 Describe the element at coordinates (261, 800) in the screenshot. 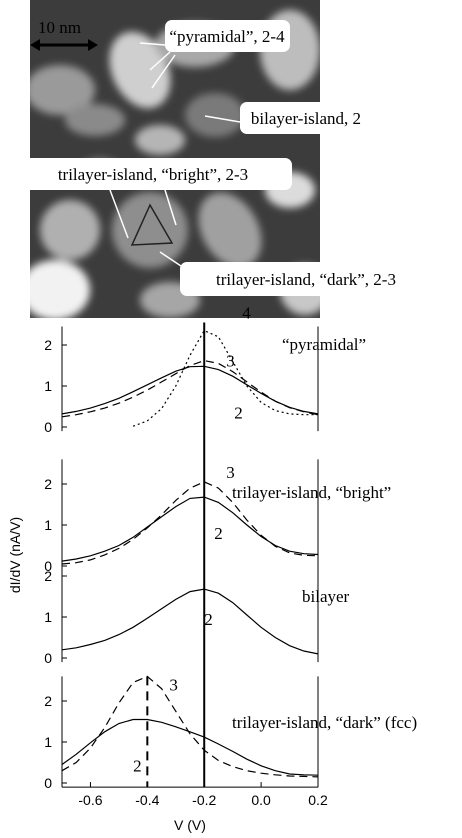

I see `x-tick-label: 0.0` at that location.